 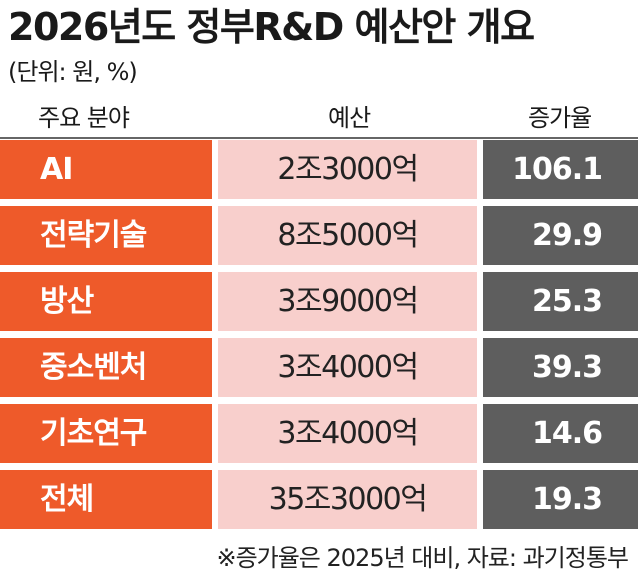 I want to click on table-row: 전략기술 8조5000억 29.9, so click(x=319, y=235).